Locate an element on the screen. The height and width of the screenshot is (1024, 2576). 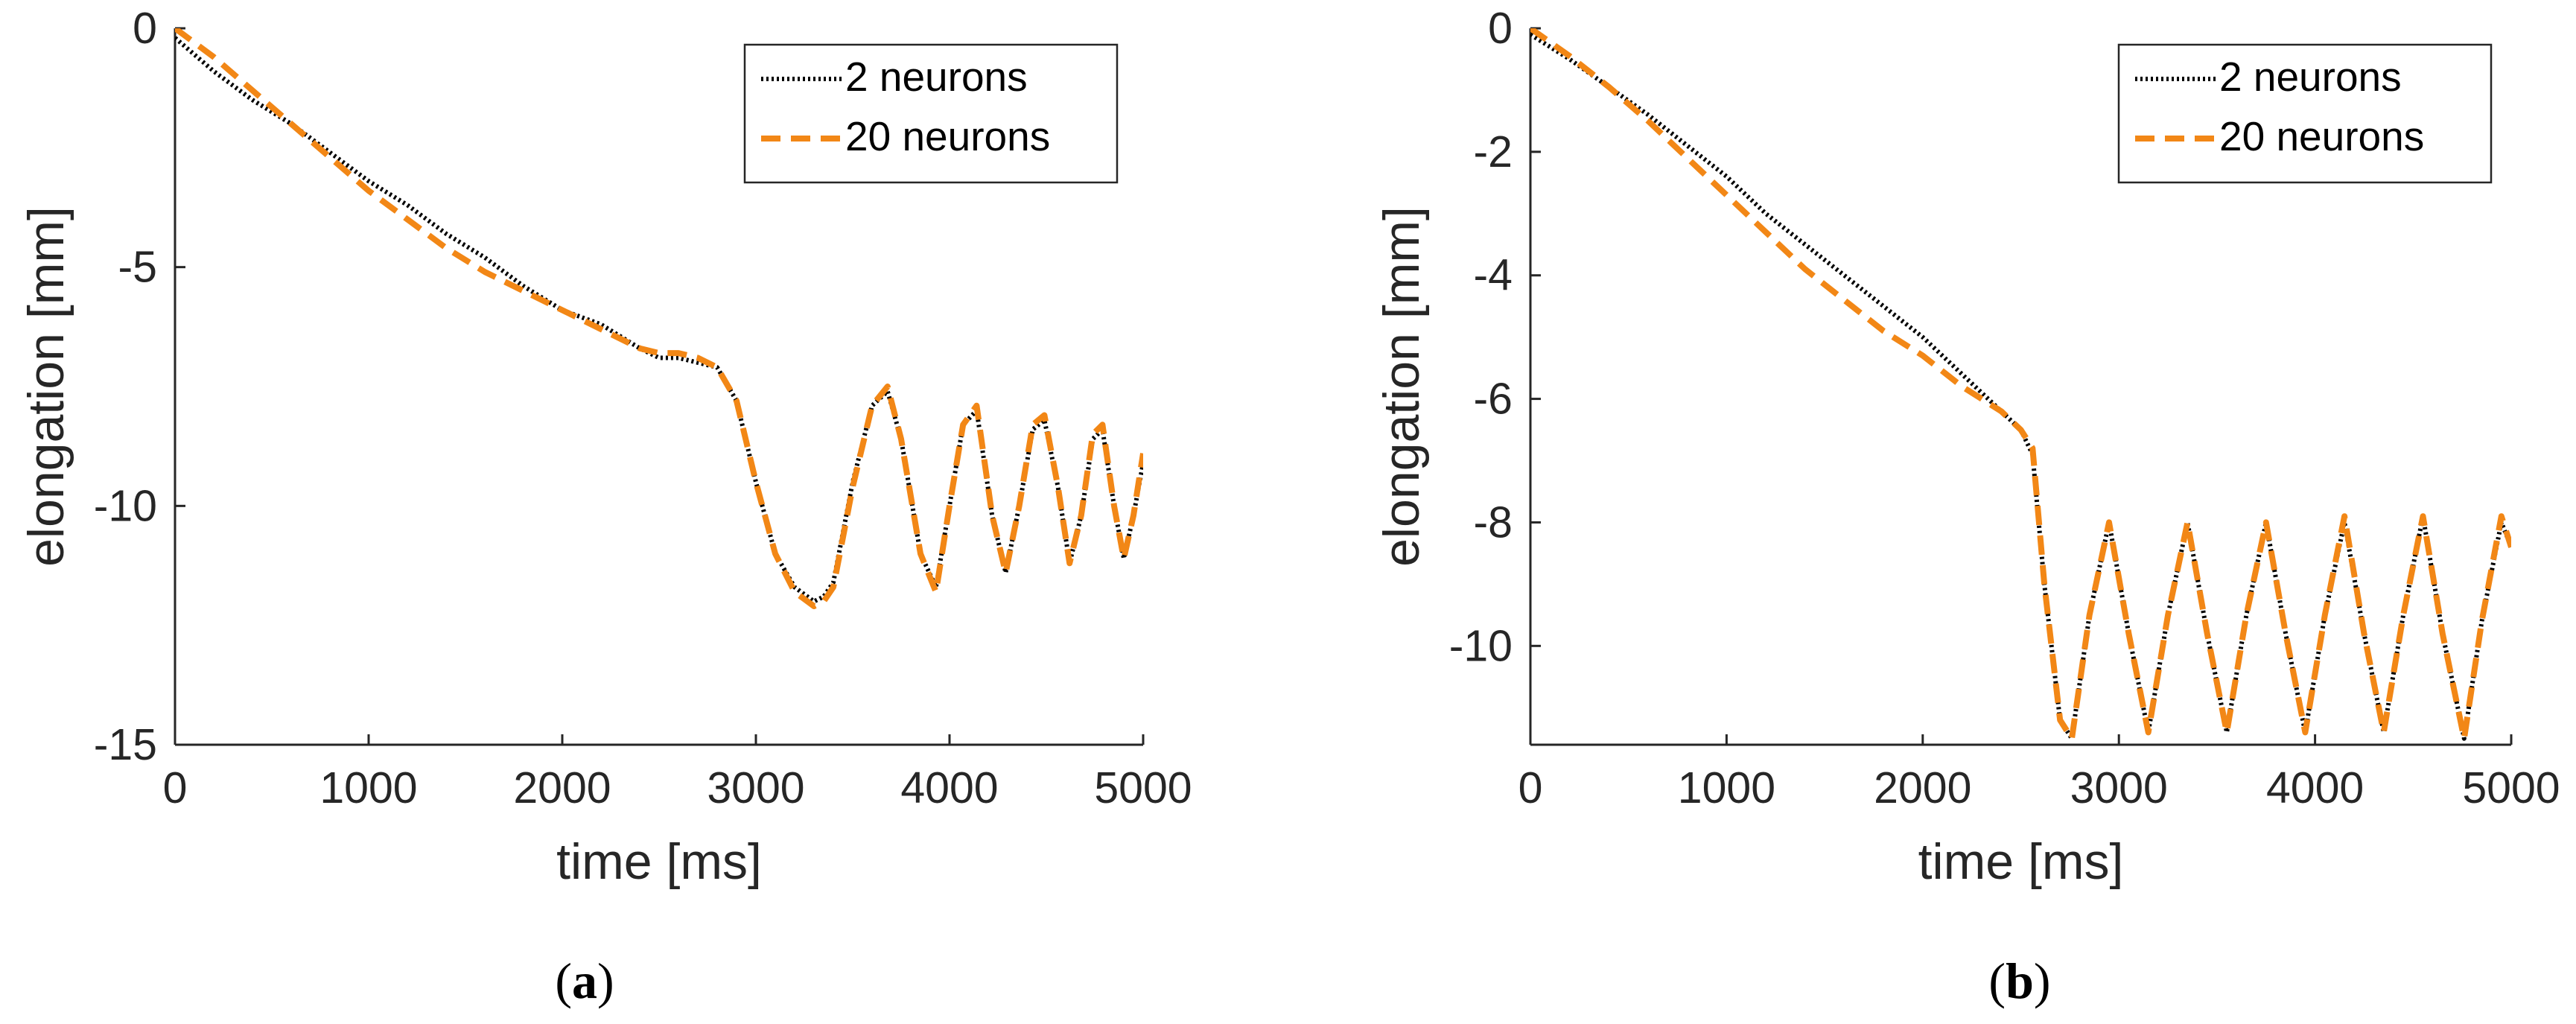
y-tick-label: -6 is located at coordinates (1493, 399).